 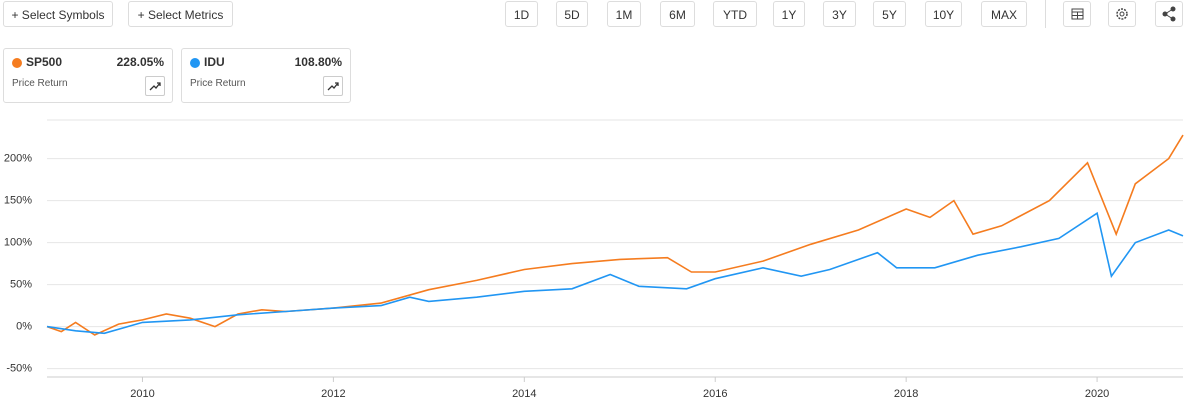 I want to click on x-tick-label: 2018, so click(x=906, y=394).